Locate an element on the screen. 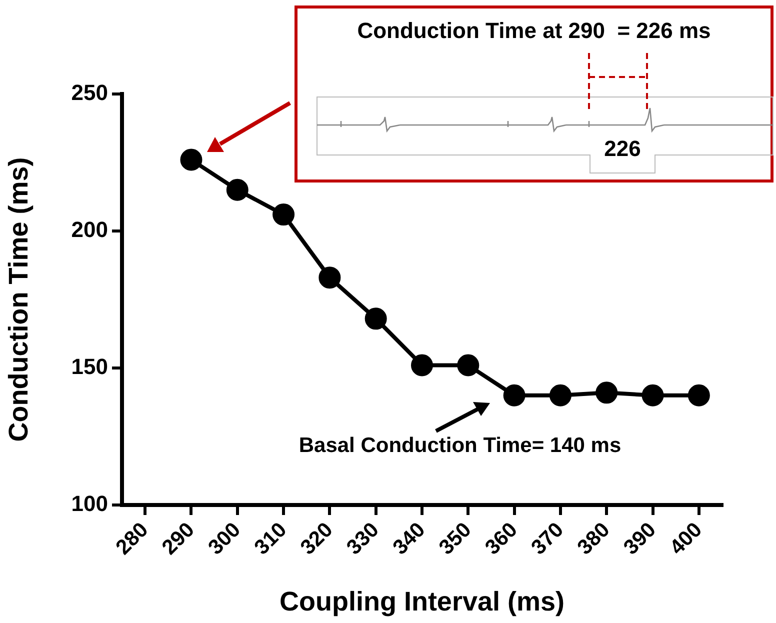 Image resolution: width=776 pixels, height=623 pixels. x-tick-label: 340 is located at coordinates (409, 539).